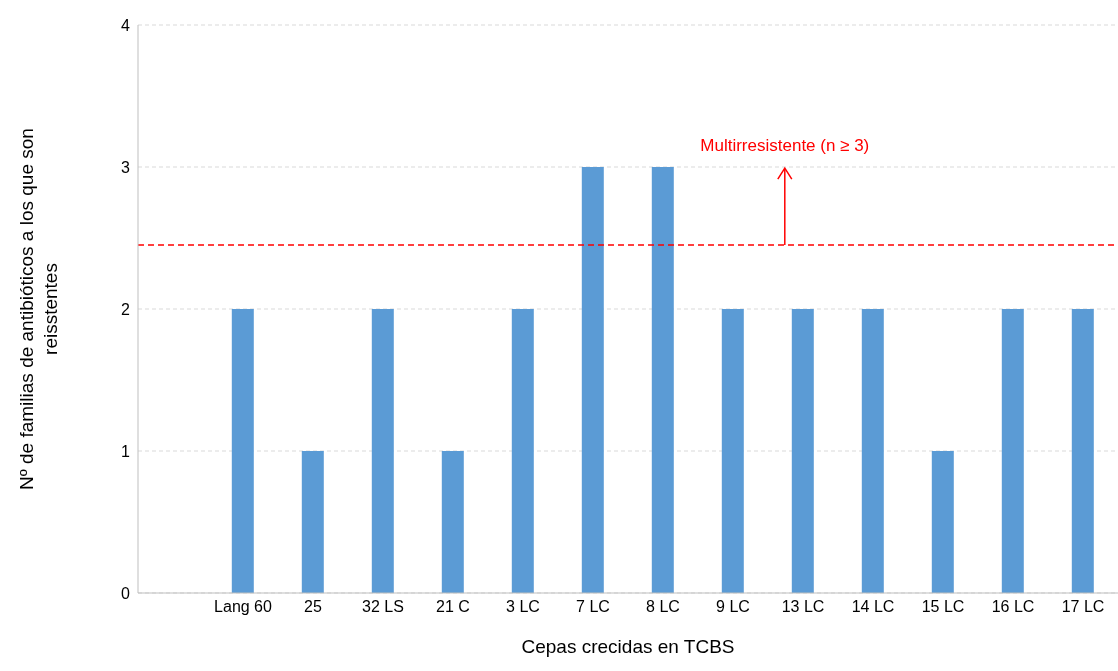 This screenshot has width=1118, height=671. I want to click on x-tick-label: 17 LC, so click(1083, 607).